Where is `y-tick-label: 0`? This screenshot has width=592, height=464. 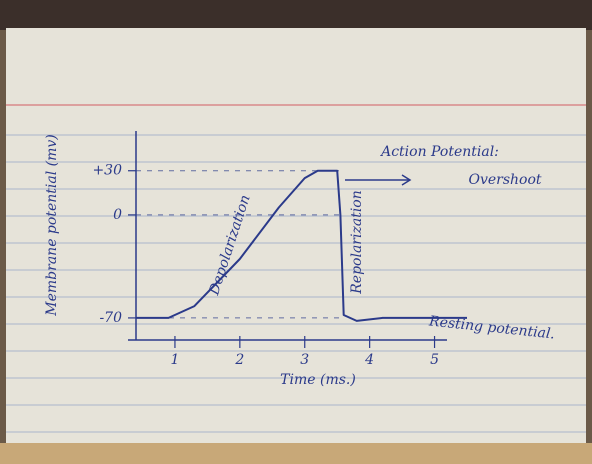 y-tick-label: 0 is located at coordinates (117, 215).